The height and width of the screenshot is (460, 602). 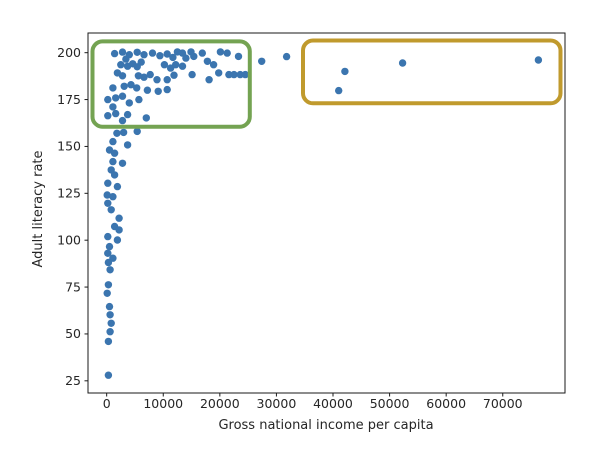 I want to click on x-tick-label: 40000, so click(x=333, y=403).